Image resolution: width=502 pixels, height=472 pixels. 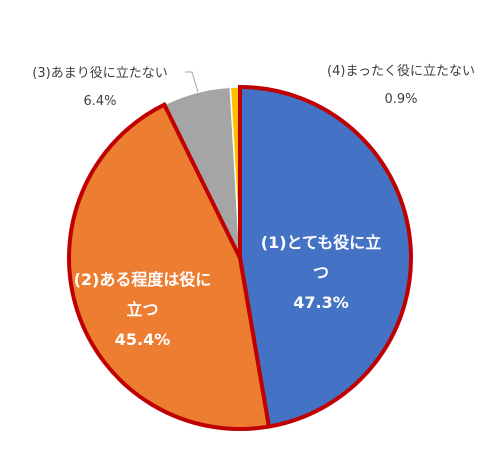 What do you see at coordinates (401, 71) in the screenshot?
I see `category-label: (4)まったく役に立たない` at bounding box center [401, 71].